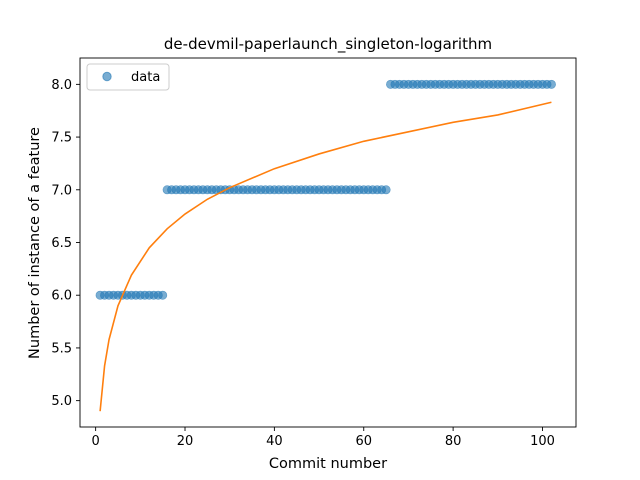  What do you see at coordinates (35, 243) in the screenshot?
I see `y-axis-title: Number of instance of a feature` at bounding box center [35, 243].